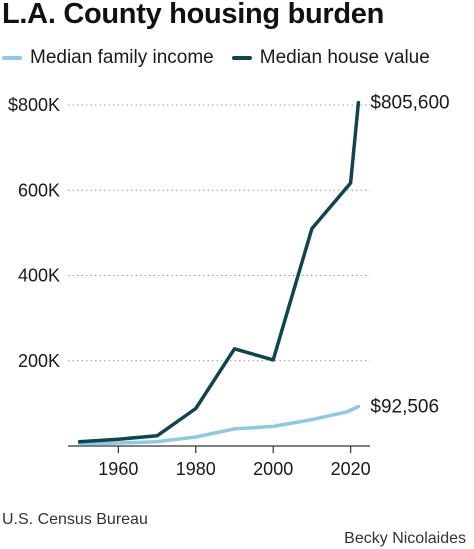  I want to click on y-tick-label-2: 600K, so click(39, 190).